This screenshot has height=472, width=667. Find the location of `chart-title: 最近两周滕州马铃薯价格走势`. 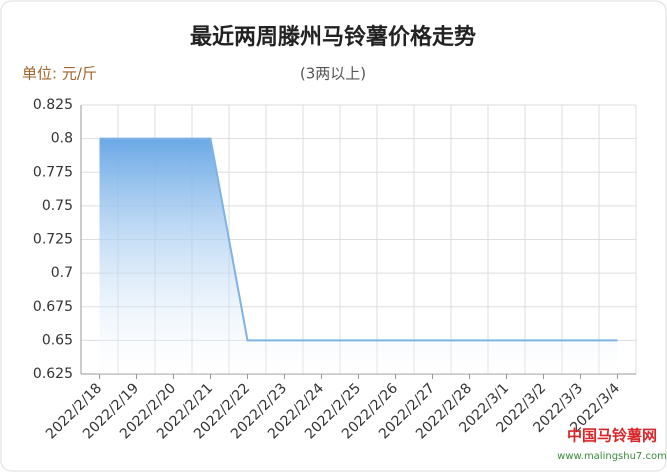

chart-title: 最近两周滕州马铃薯价格走势 is located at coordinates (333, 37).